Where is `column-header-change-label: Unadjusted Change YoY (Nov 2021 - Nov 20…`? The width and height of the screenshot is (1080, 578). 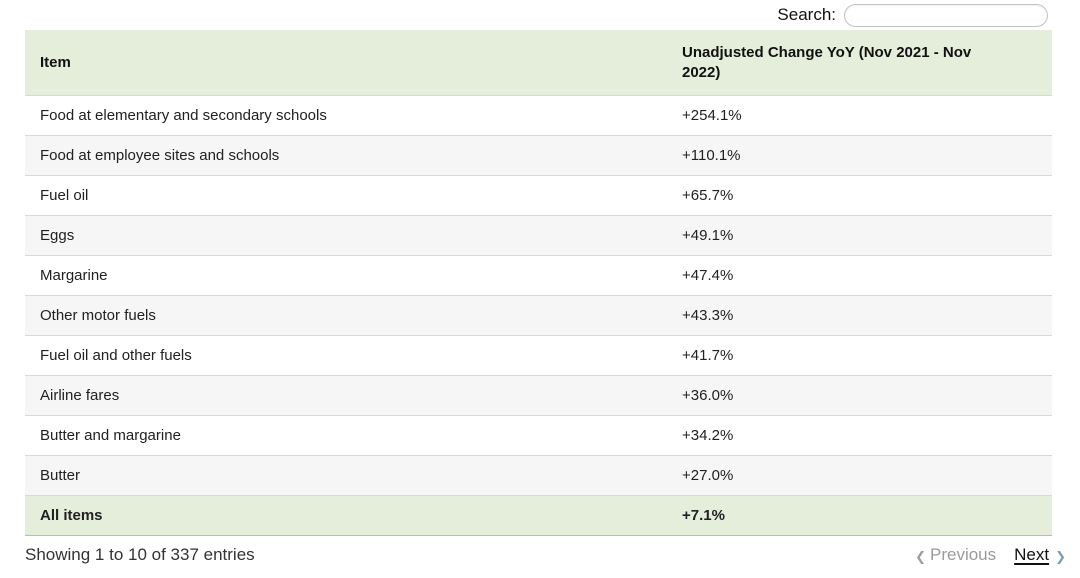 column-header-change-label: Unadjusted Change YoY (Nov 2021 - Nov 20… is located at coordinates (827, 62).